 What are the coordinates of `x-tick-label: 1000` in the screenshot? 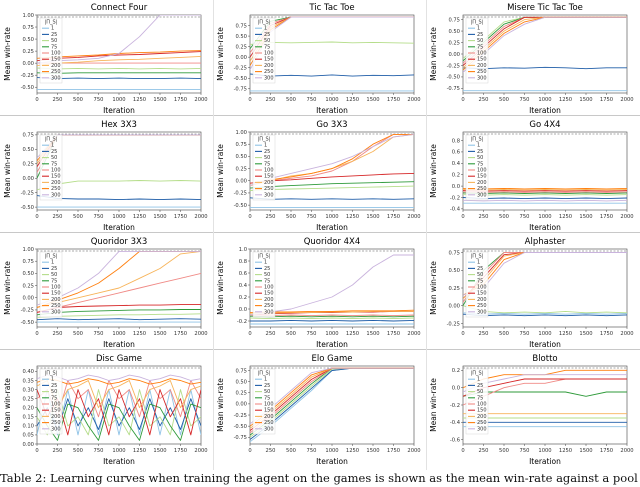 It's located at (544, 217).